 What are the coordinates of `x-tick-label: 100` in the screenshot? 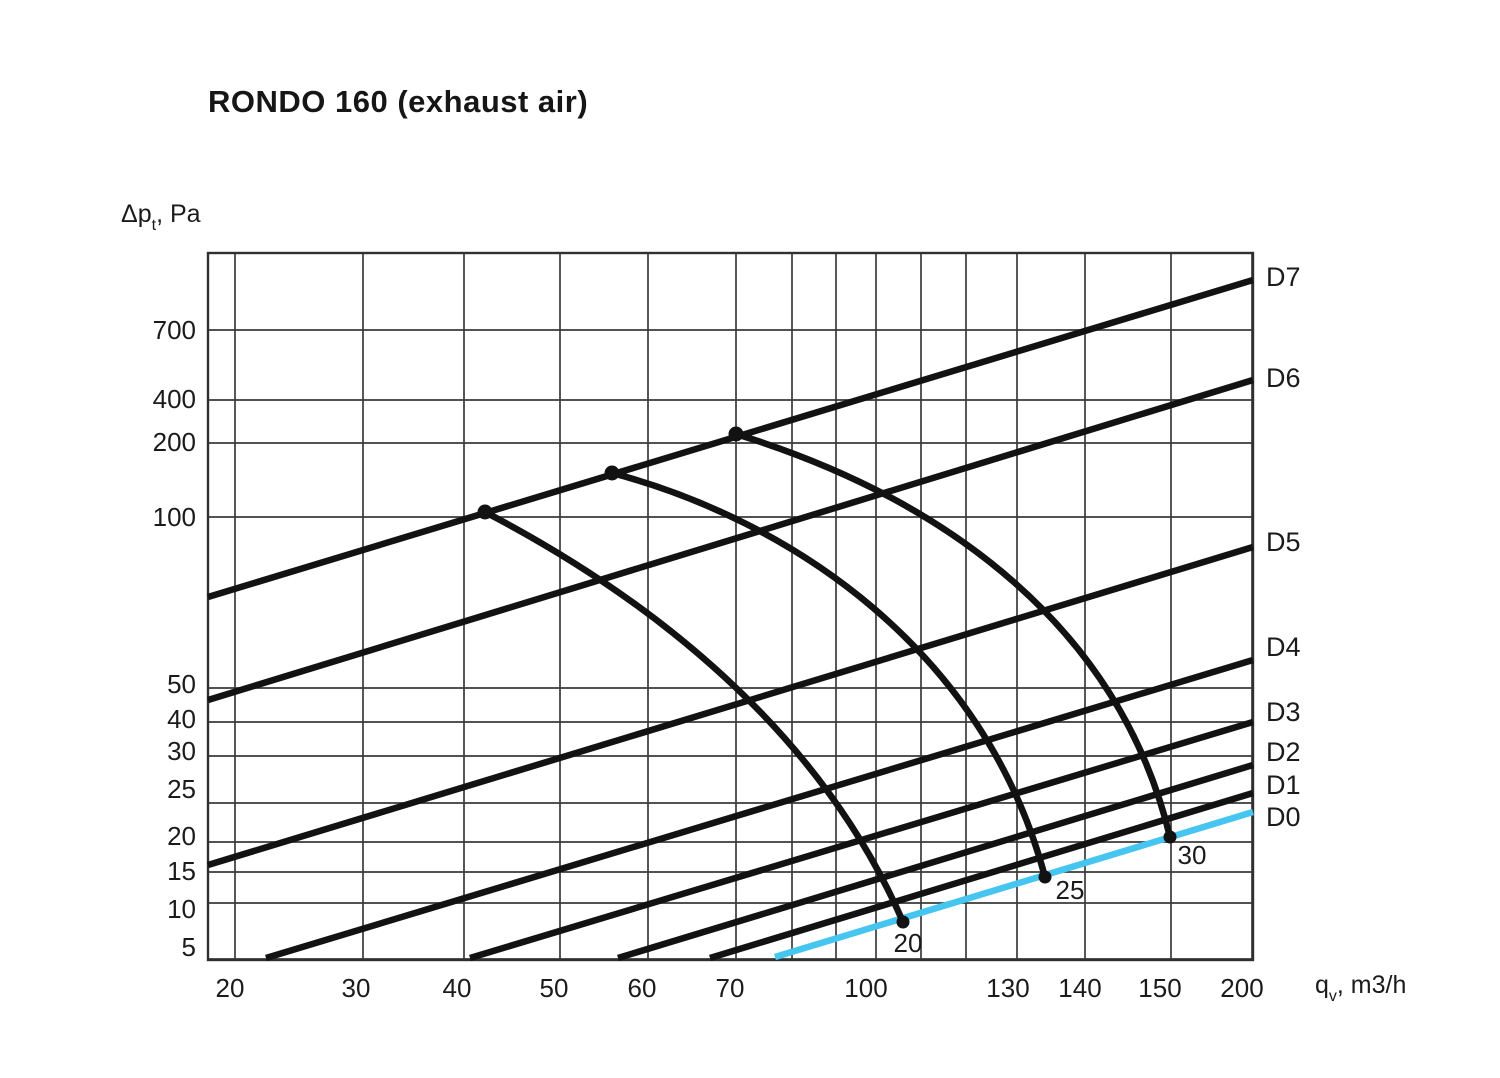 It's located at (865, 988).